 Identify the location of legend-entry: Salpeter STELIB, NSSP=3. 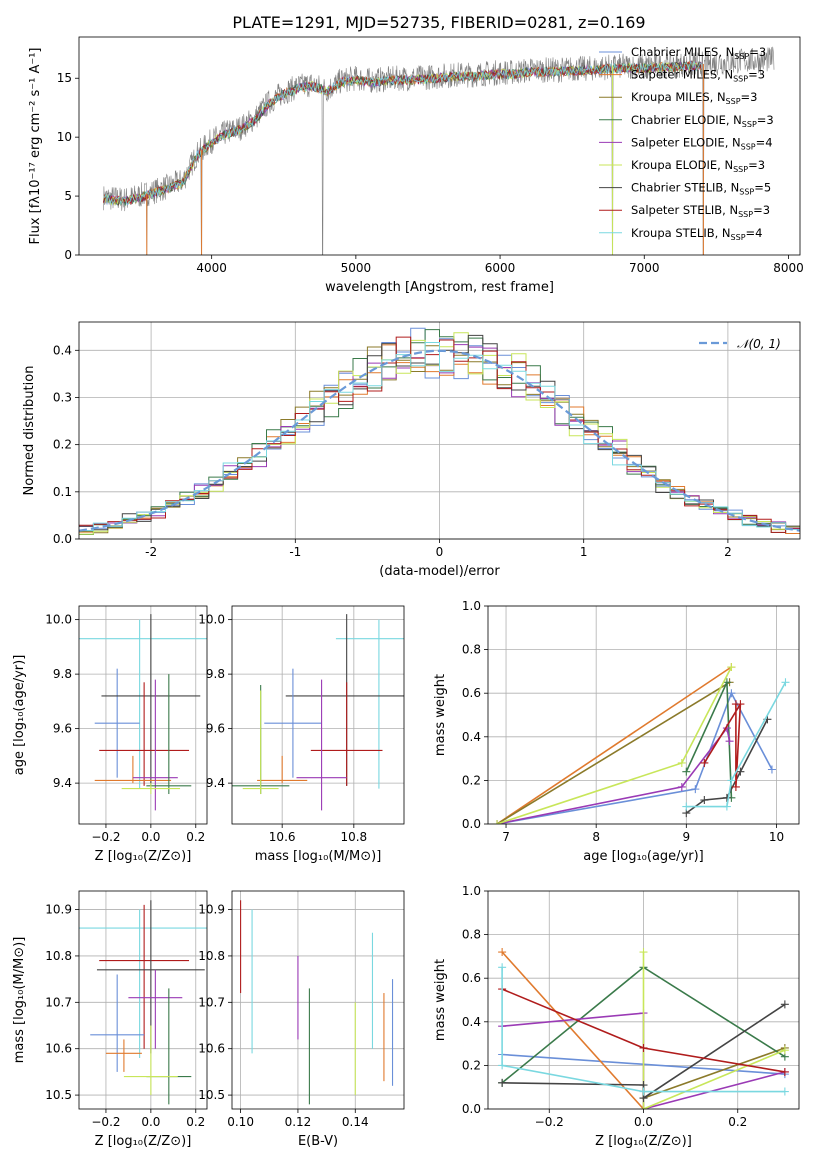
(700, 211).